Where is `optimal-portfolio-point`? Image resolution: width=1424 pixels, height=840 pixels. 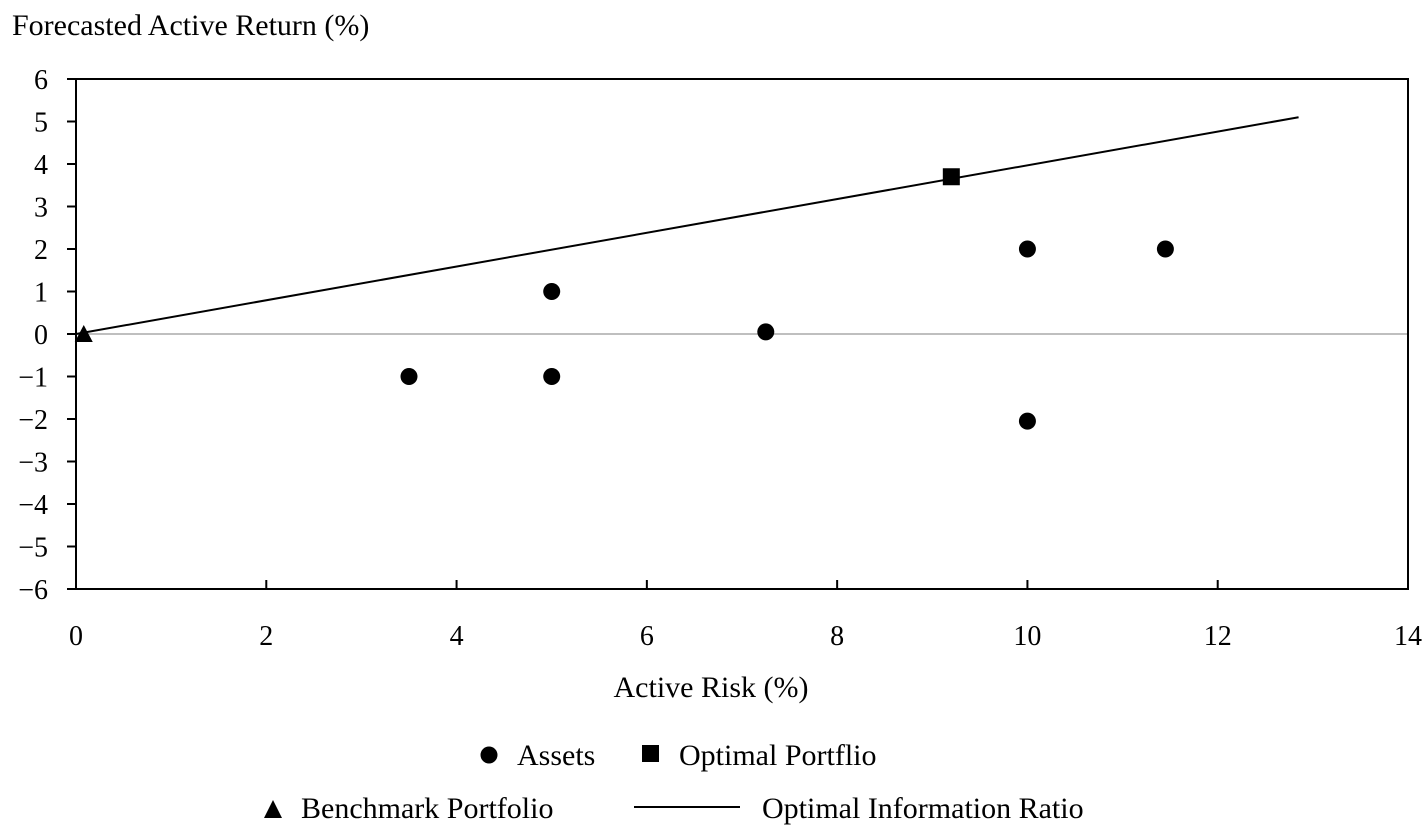 optimal-portfolio-point is located at coordinates (951, 177).